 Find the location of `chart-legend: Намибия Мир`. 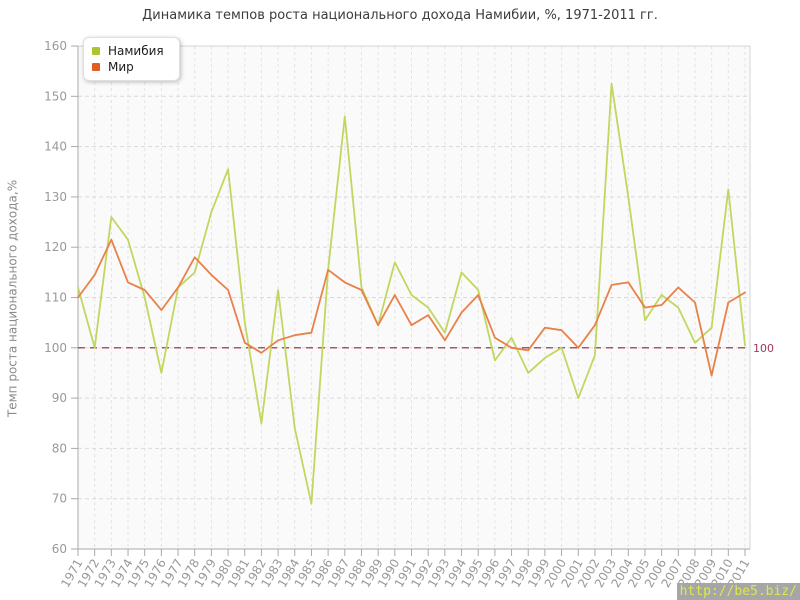

chart-legend: Намибия Мир is located at coordinates (131, 59).